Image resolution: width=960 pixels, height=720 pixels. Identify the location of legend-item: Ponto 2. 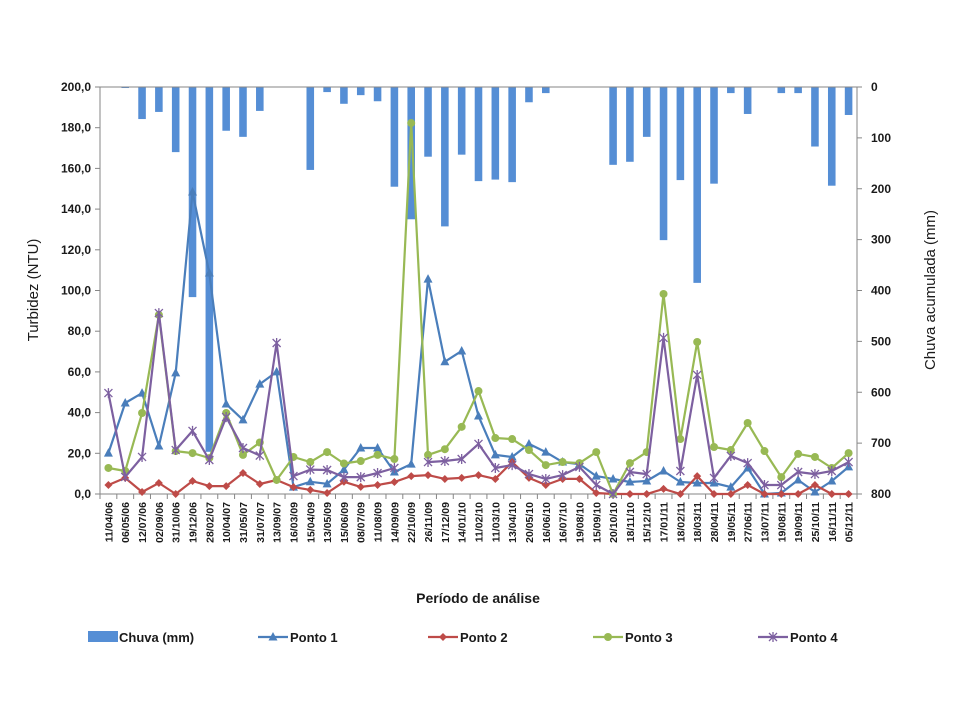
(468, 637).